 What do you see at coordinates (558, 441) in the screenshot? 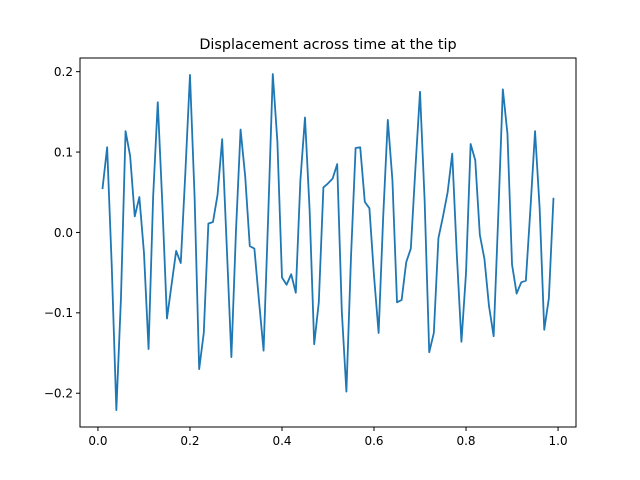
I see `x-tick-label: 1.0` at bounding box center [558, 441].